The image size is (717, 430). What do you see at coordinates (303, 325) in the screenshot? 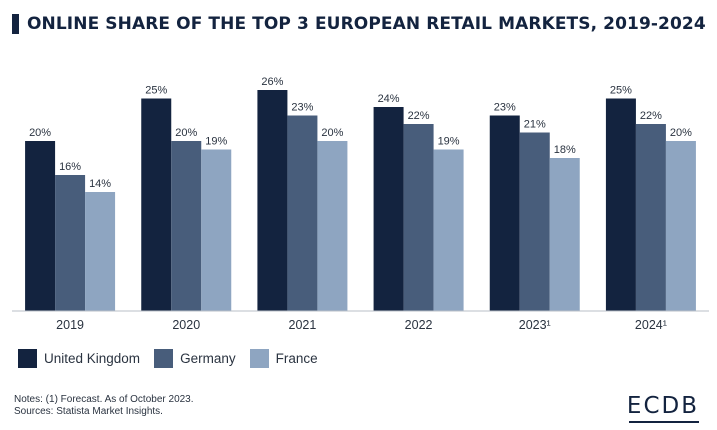
I see `x-tick-label: 2021` at bounding box center [303, 325].